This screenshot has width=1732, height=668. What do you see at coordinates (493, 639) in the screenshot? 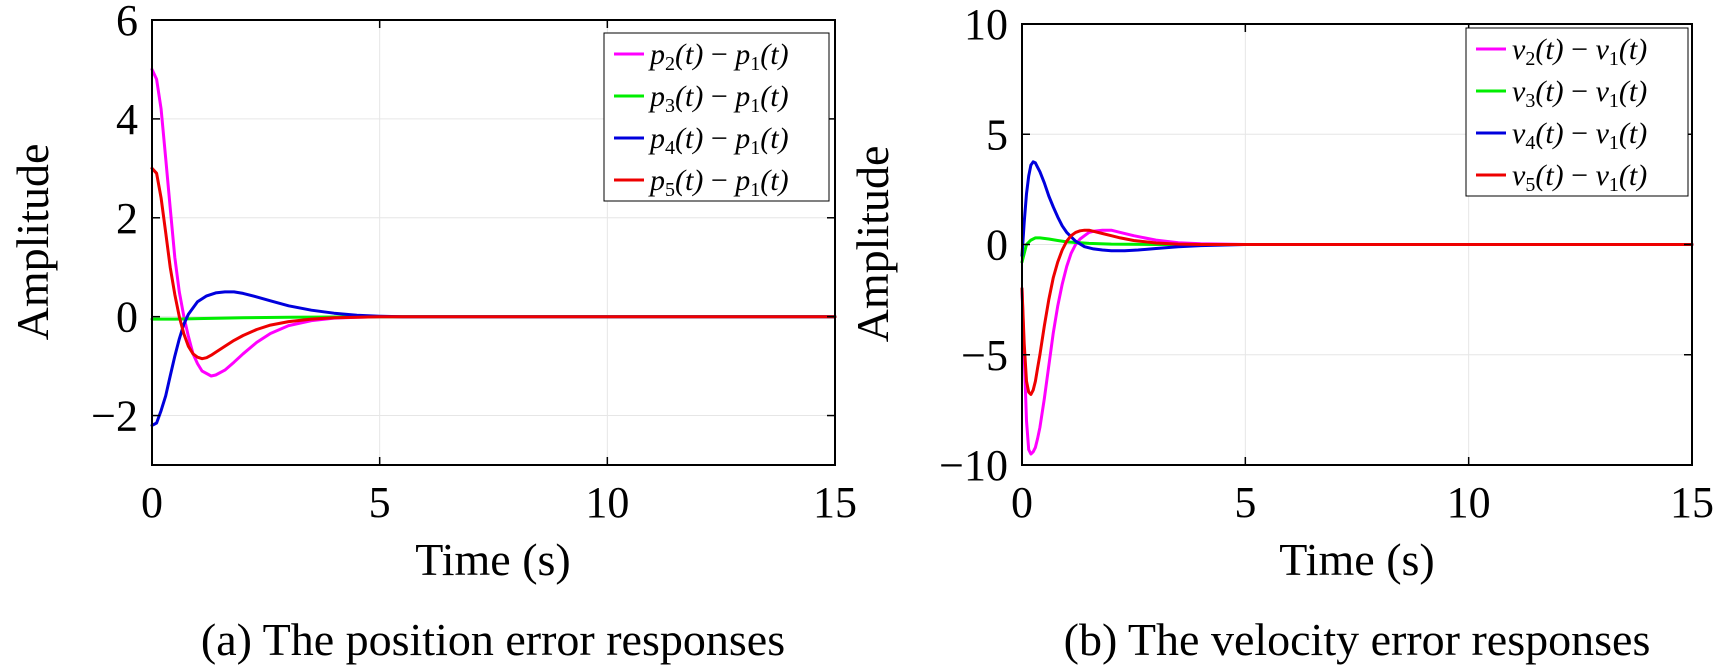
I see `panel-a-caption: (a) The position error responses` at bounding box center [493, 639].